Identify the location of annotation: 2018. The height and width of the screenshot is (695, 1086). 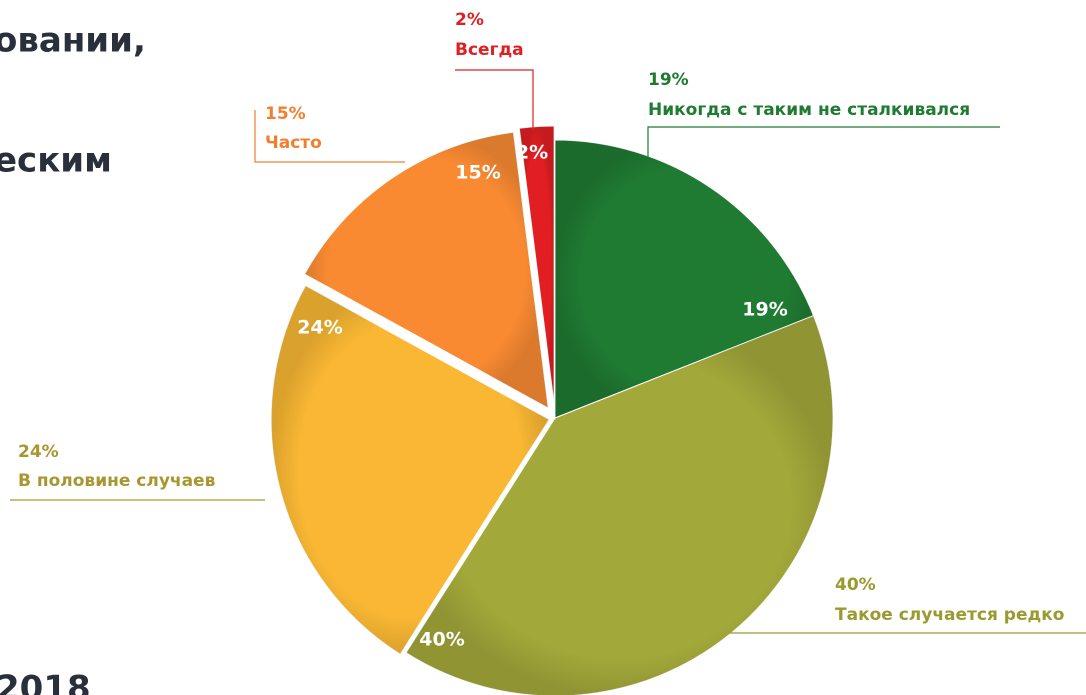
(45, 682).